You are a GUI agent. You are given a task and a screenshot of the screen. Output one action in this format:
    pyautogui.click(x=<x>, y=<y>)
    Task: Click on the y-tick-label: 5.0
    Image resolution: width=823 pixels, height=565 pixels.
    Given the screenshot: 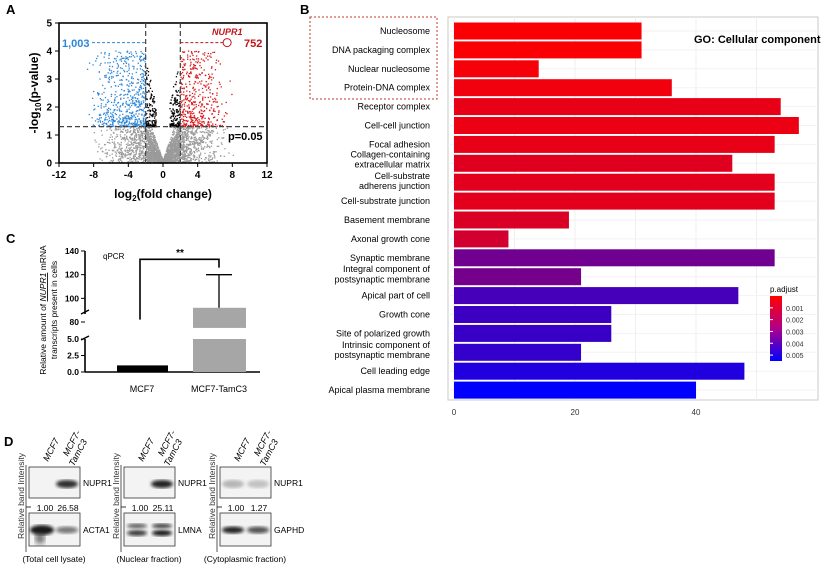 What is the action you would take?
    pyautogui.click(x=73, y=339)
    